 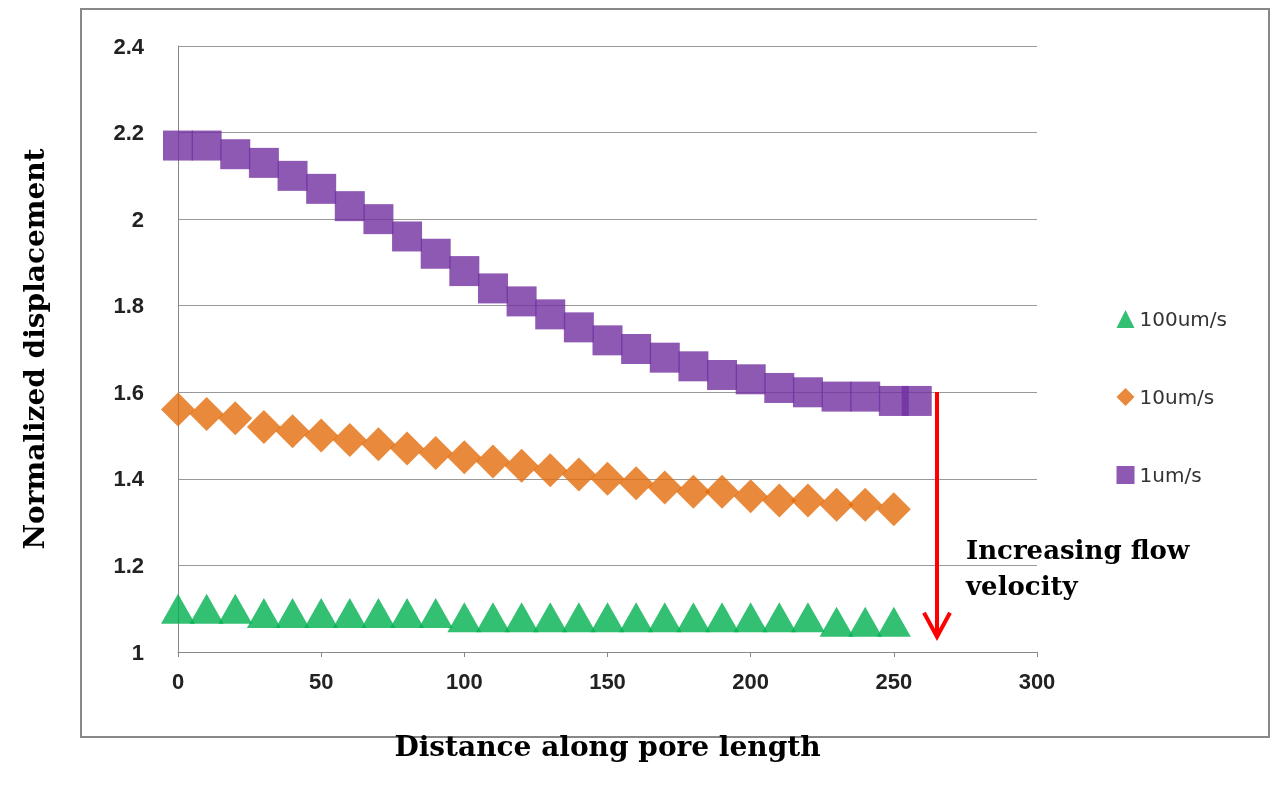 What do you see at coordinates (1078, 568) in the screenshot?
I see `annotation: Increasing flow velocity` at bounding box center [1078, 568].